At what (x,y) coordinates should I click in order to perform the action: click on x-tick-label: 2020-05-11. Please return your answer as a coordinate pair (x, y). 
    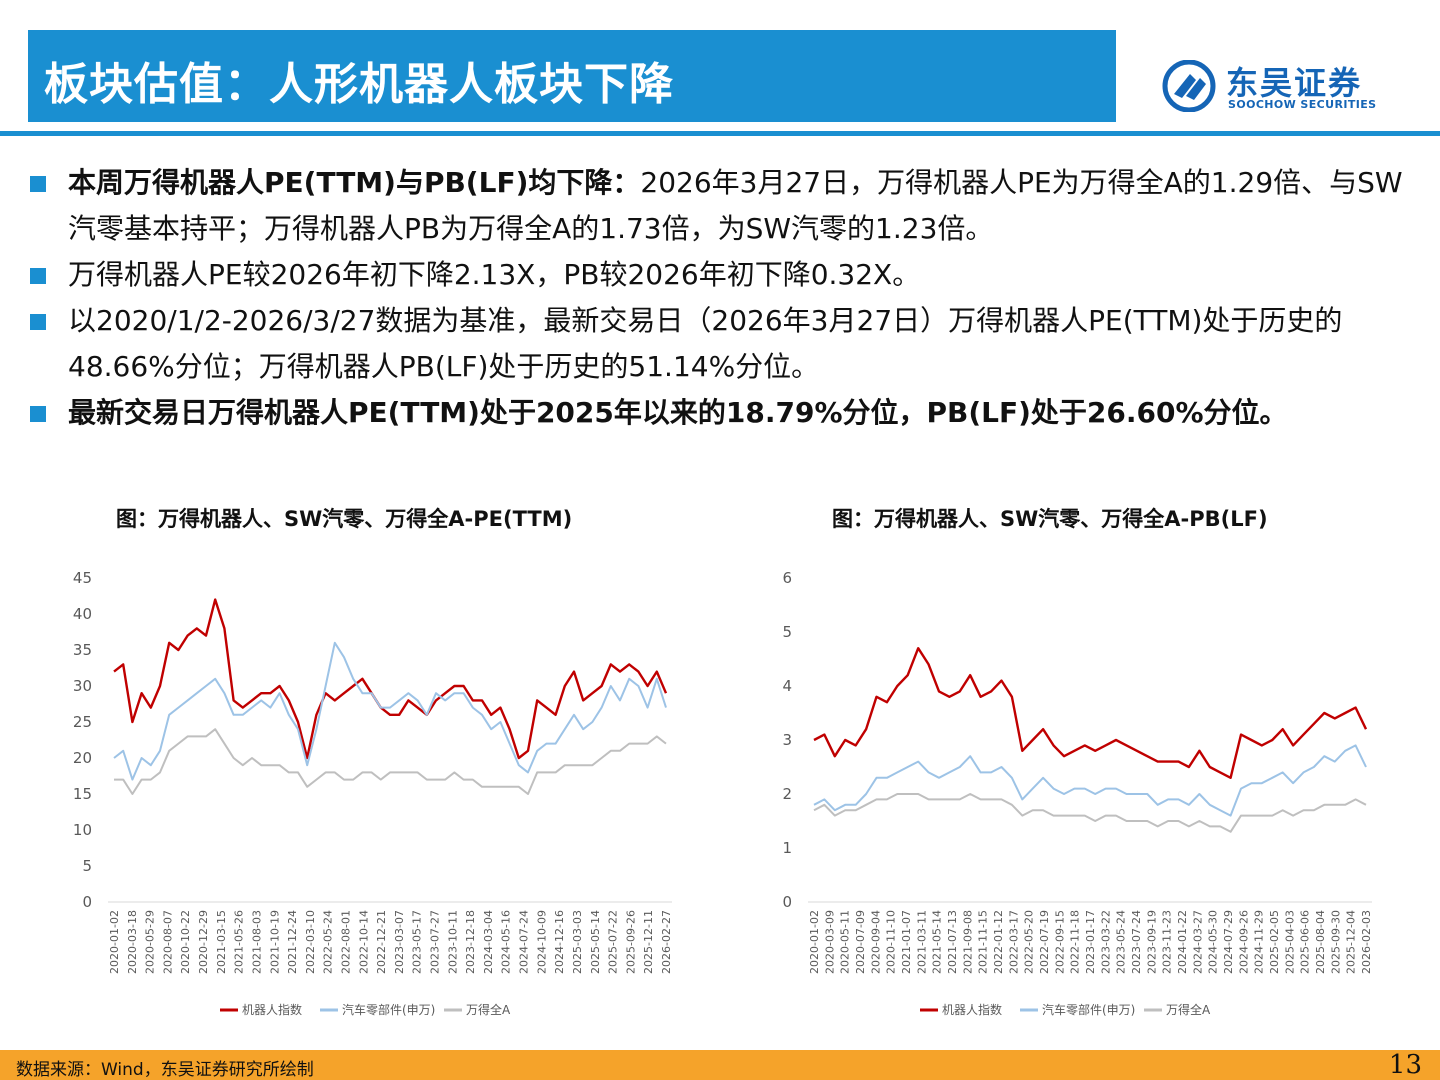
    Looking at the image, I should click on (845, 942).